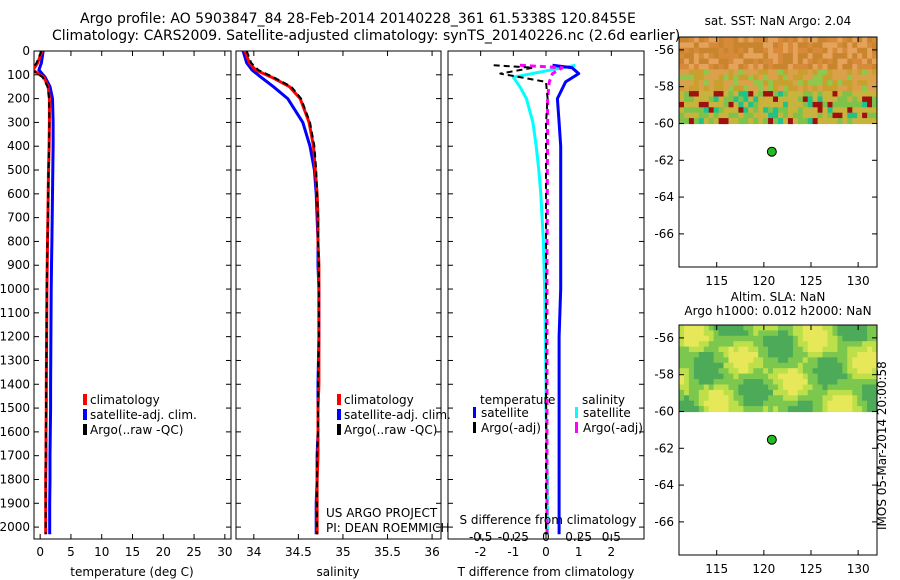  I want to click on legend-label-climatology: climatology, so click(125, 400).